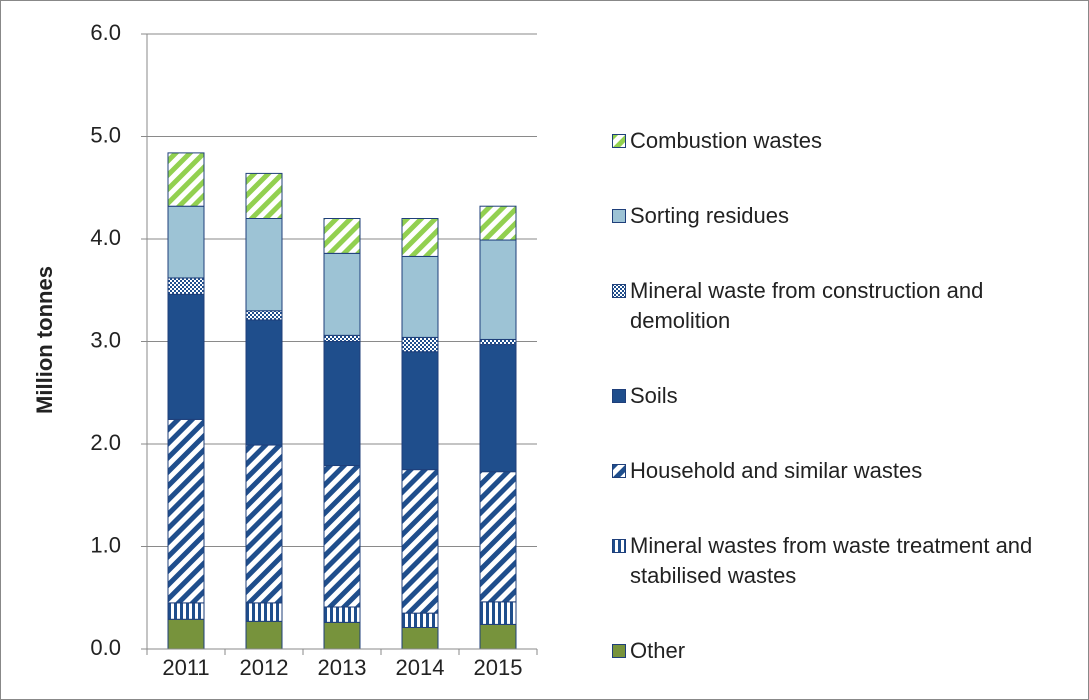 The image size is (1089, 700). Describe the element at coordinates (726, 140) in the screenshot. I see `legend-label: Combustion wastes` at that location.